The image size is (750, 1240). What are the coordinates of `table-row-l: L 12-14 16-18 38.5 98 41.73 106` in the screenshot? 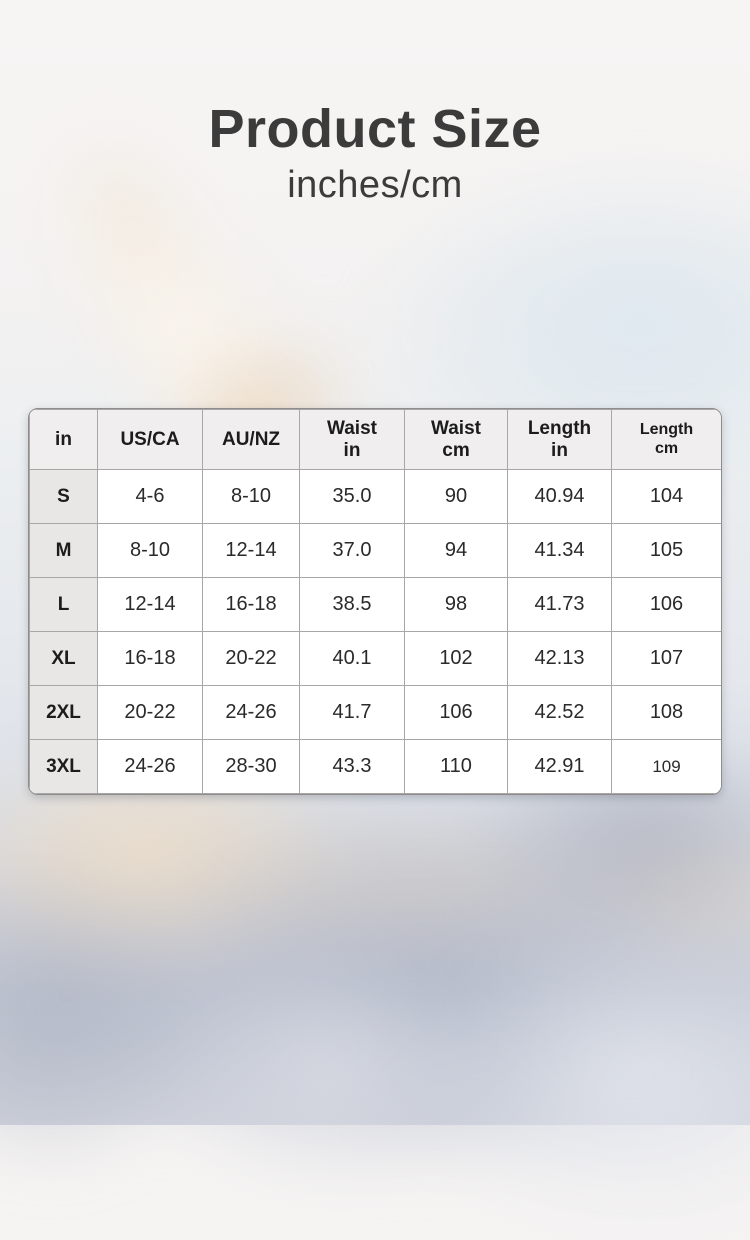 It's located at (375, 604).